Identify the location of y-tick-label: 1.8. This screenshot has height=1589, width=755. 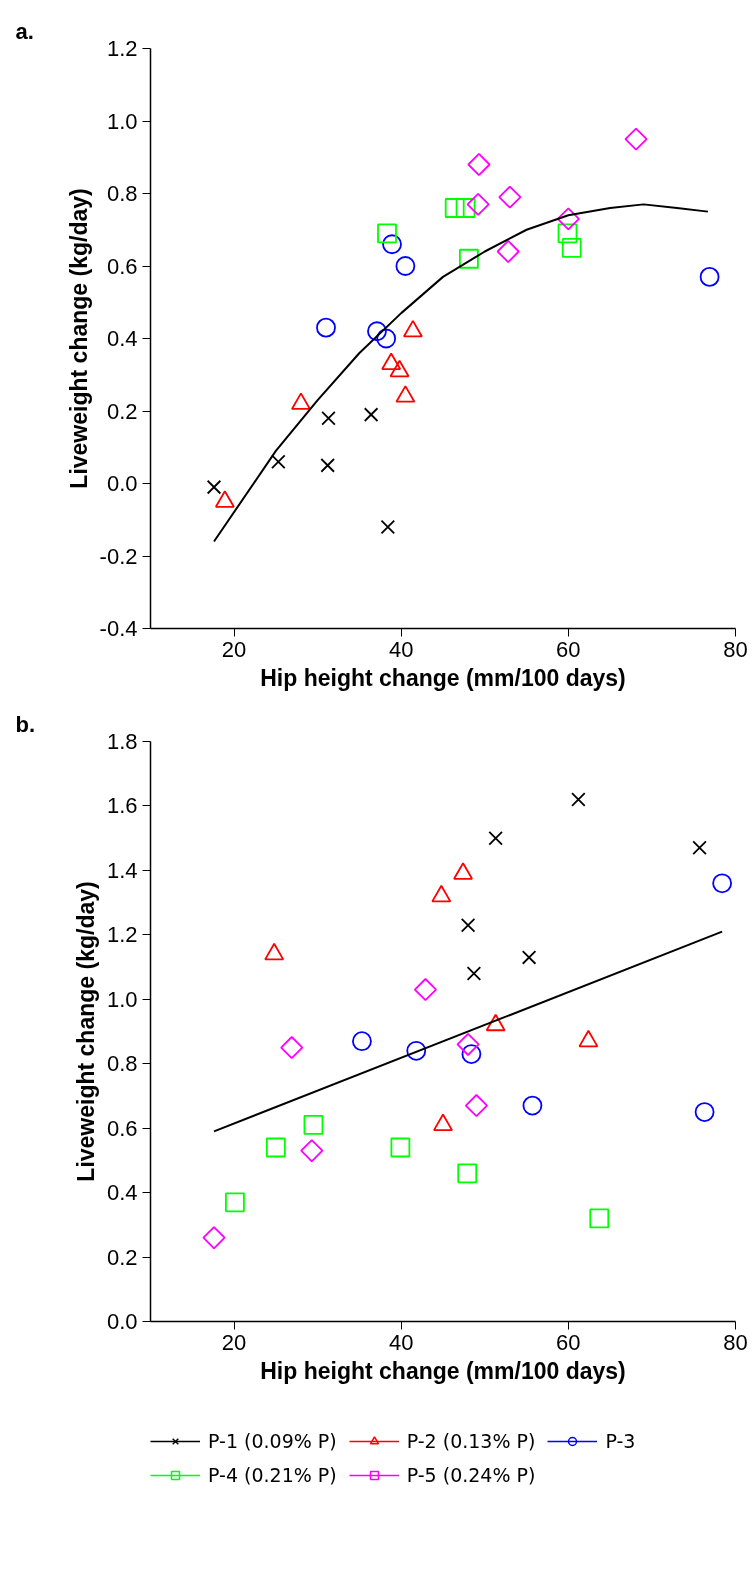
(122, 741).